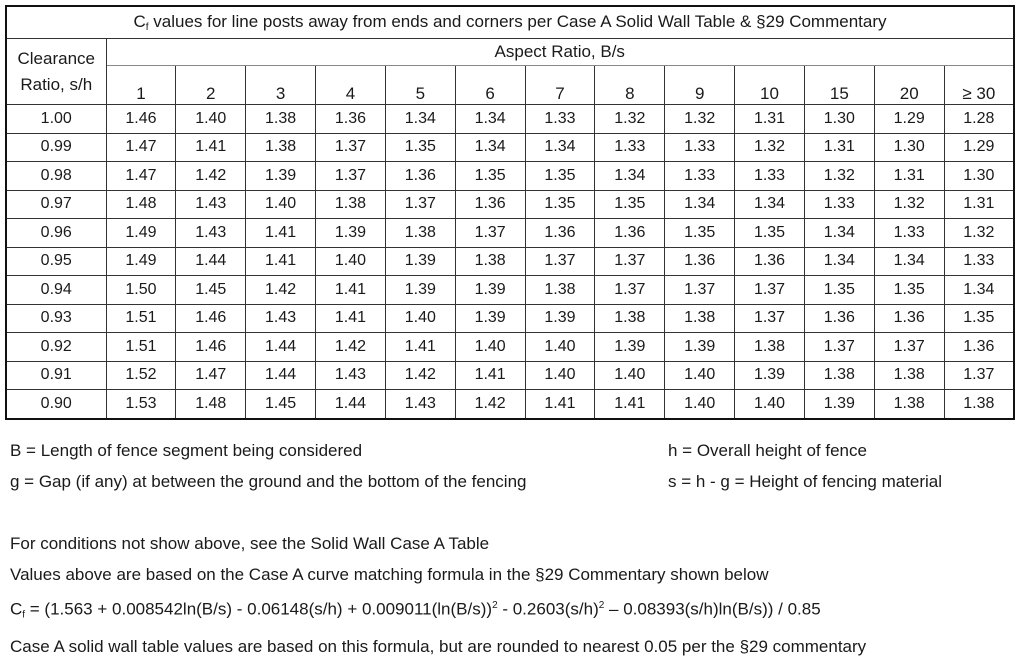  What do you see at coordinates (141, 347) in the screenshot?
I see `cf-value-cell: 1.51` at bounding box center [141, 347].